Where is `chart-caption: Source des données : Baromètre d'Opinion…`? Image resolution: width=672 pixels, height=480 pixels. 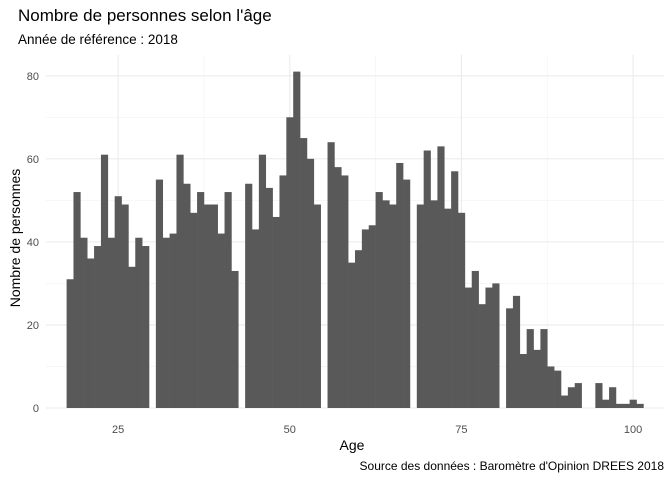
chart-caption: Source des données : Baromètre d'Opinion… is located at coordinates (511, 466).